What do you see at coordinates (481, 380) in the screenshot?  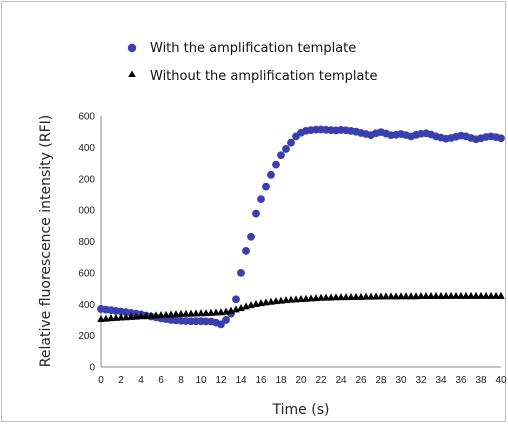 I see `x-tick-label: 38` at bounding box center [481, 380].